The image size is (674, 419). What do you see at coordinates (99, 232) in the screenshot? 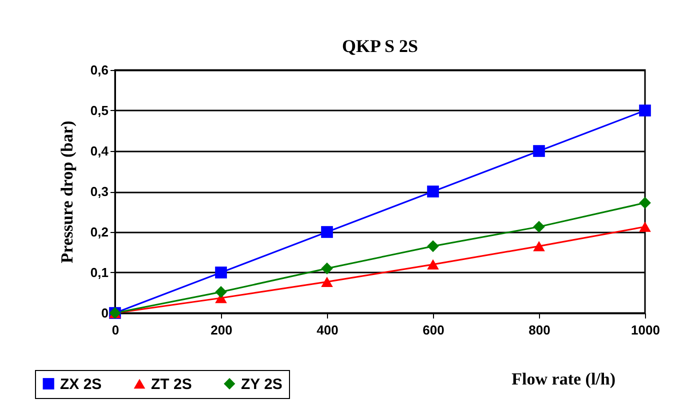
I see `y-tick-label: 0,2` at bounding box center [99, 232].